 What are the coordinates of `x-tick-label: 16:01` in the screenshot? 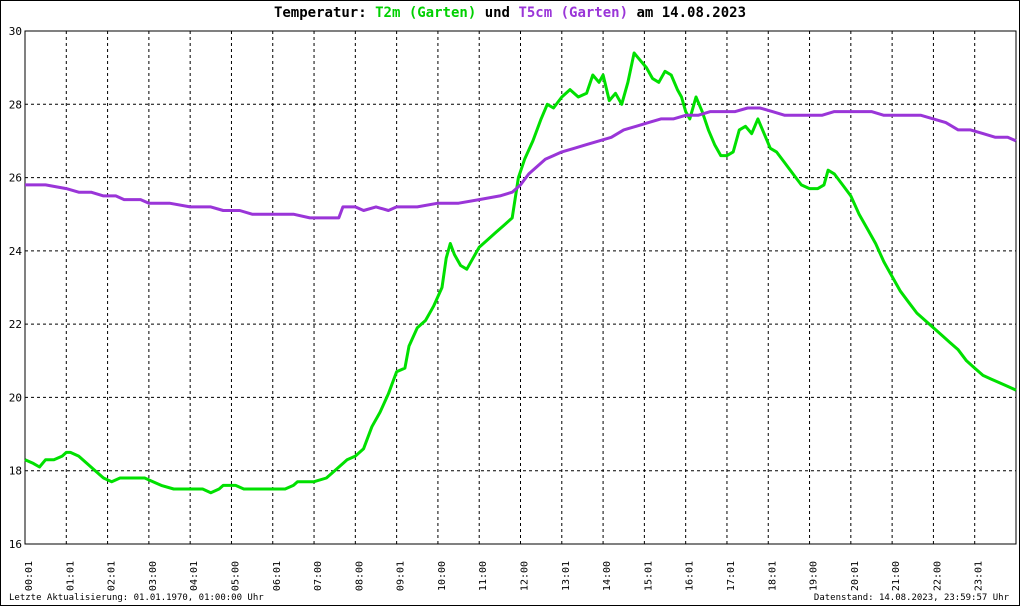 It's located at (690, 576).